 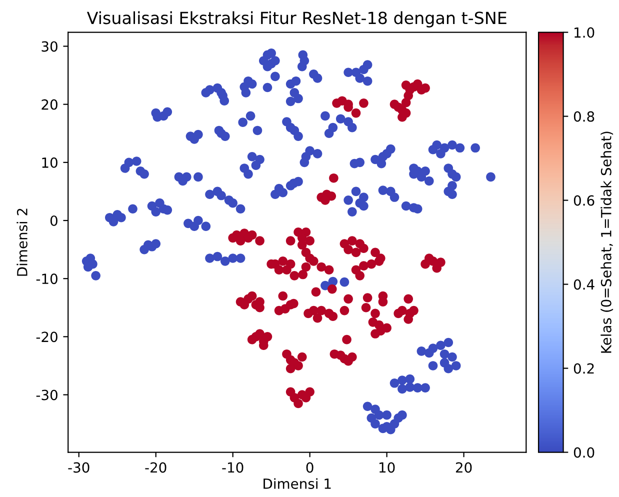 I want to click on x-tick-label: 0, so click(x=310, y=467).